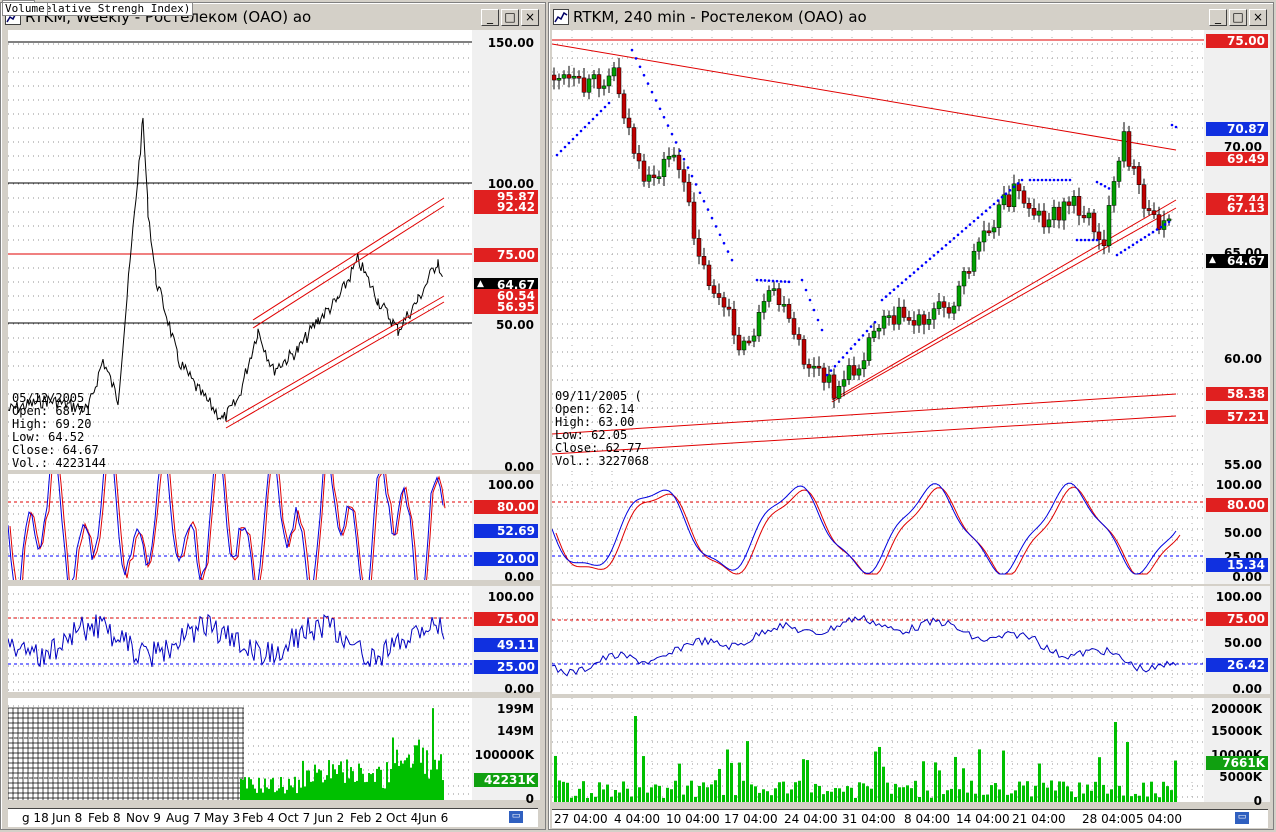 The image size is (1276, 832). What do you see at coordinates (864, 97) in the screenshot?
I see `right-resistance-line` at bounding box center [864, 97].